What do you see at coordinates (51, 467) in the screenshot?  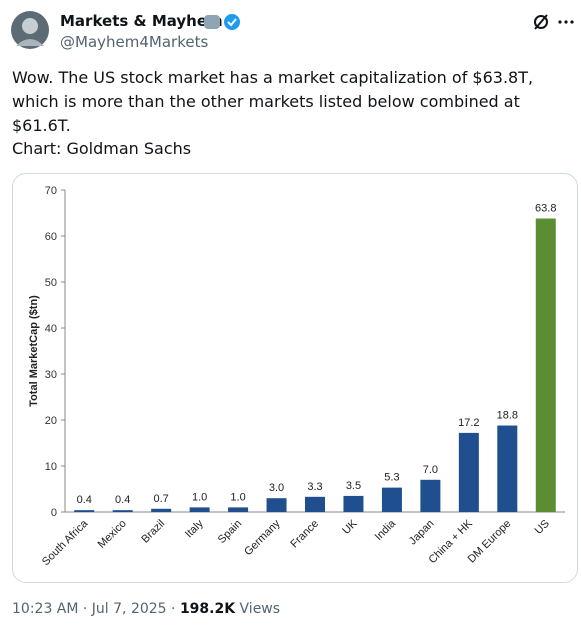 I see `y-tick-label: 10` at bounding box center [51, 467].